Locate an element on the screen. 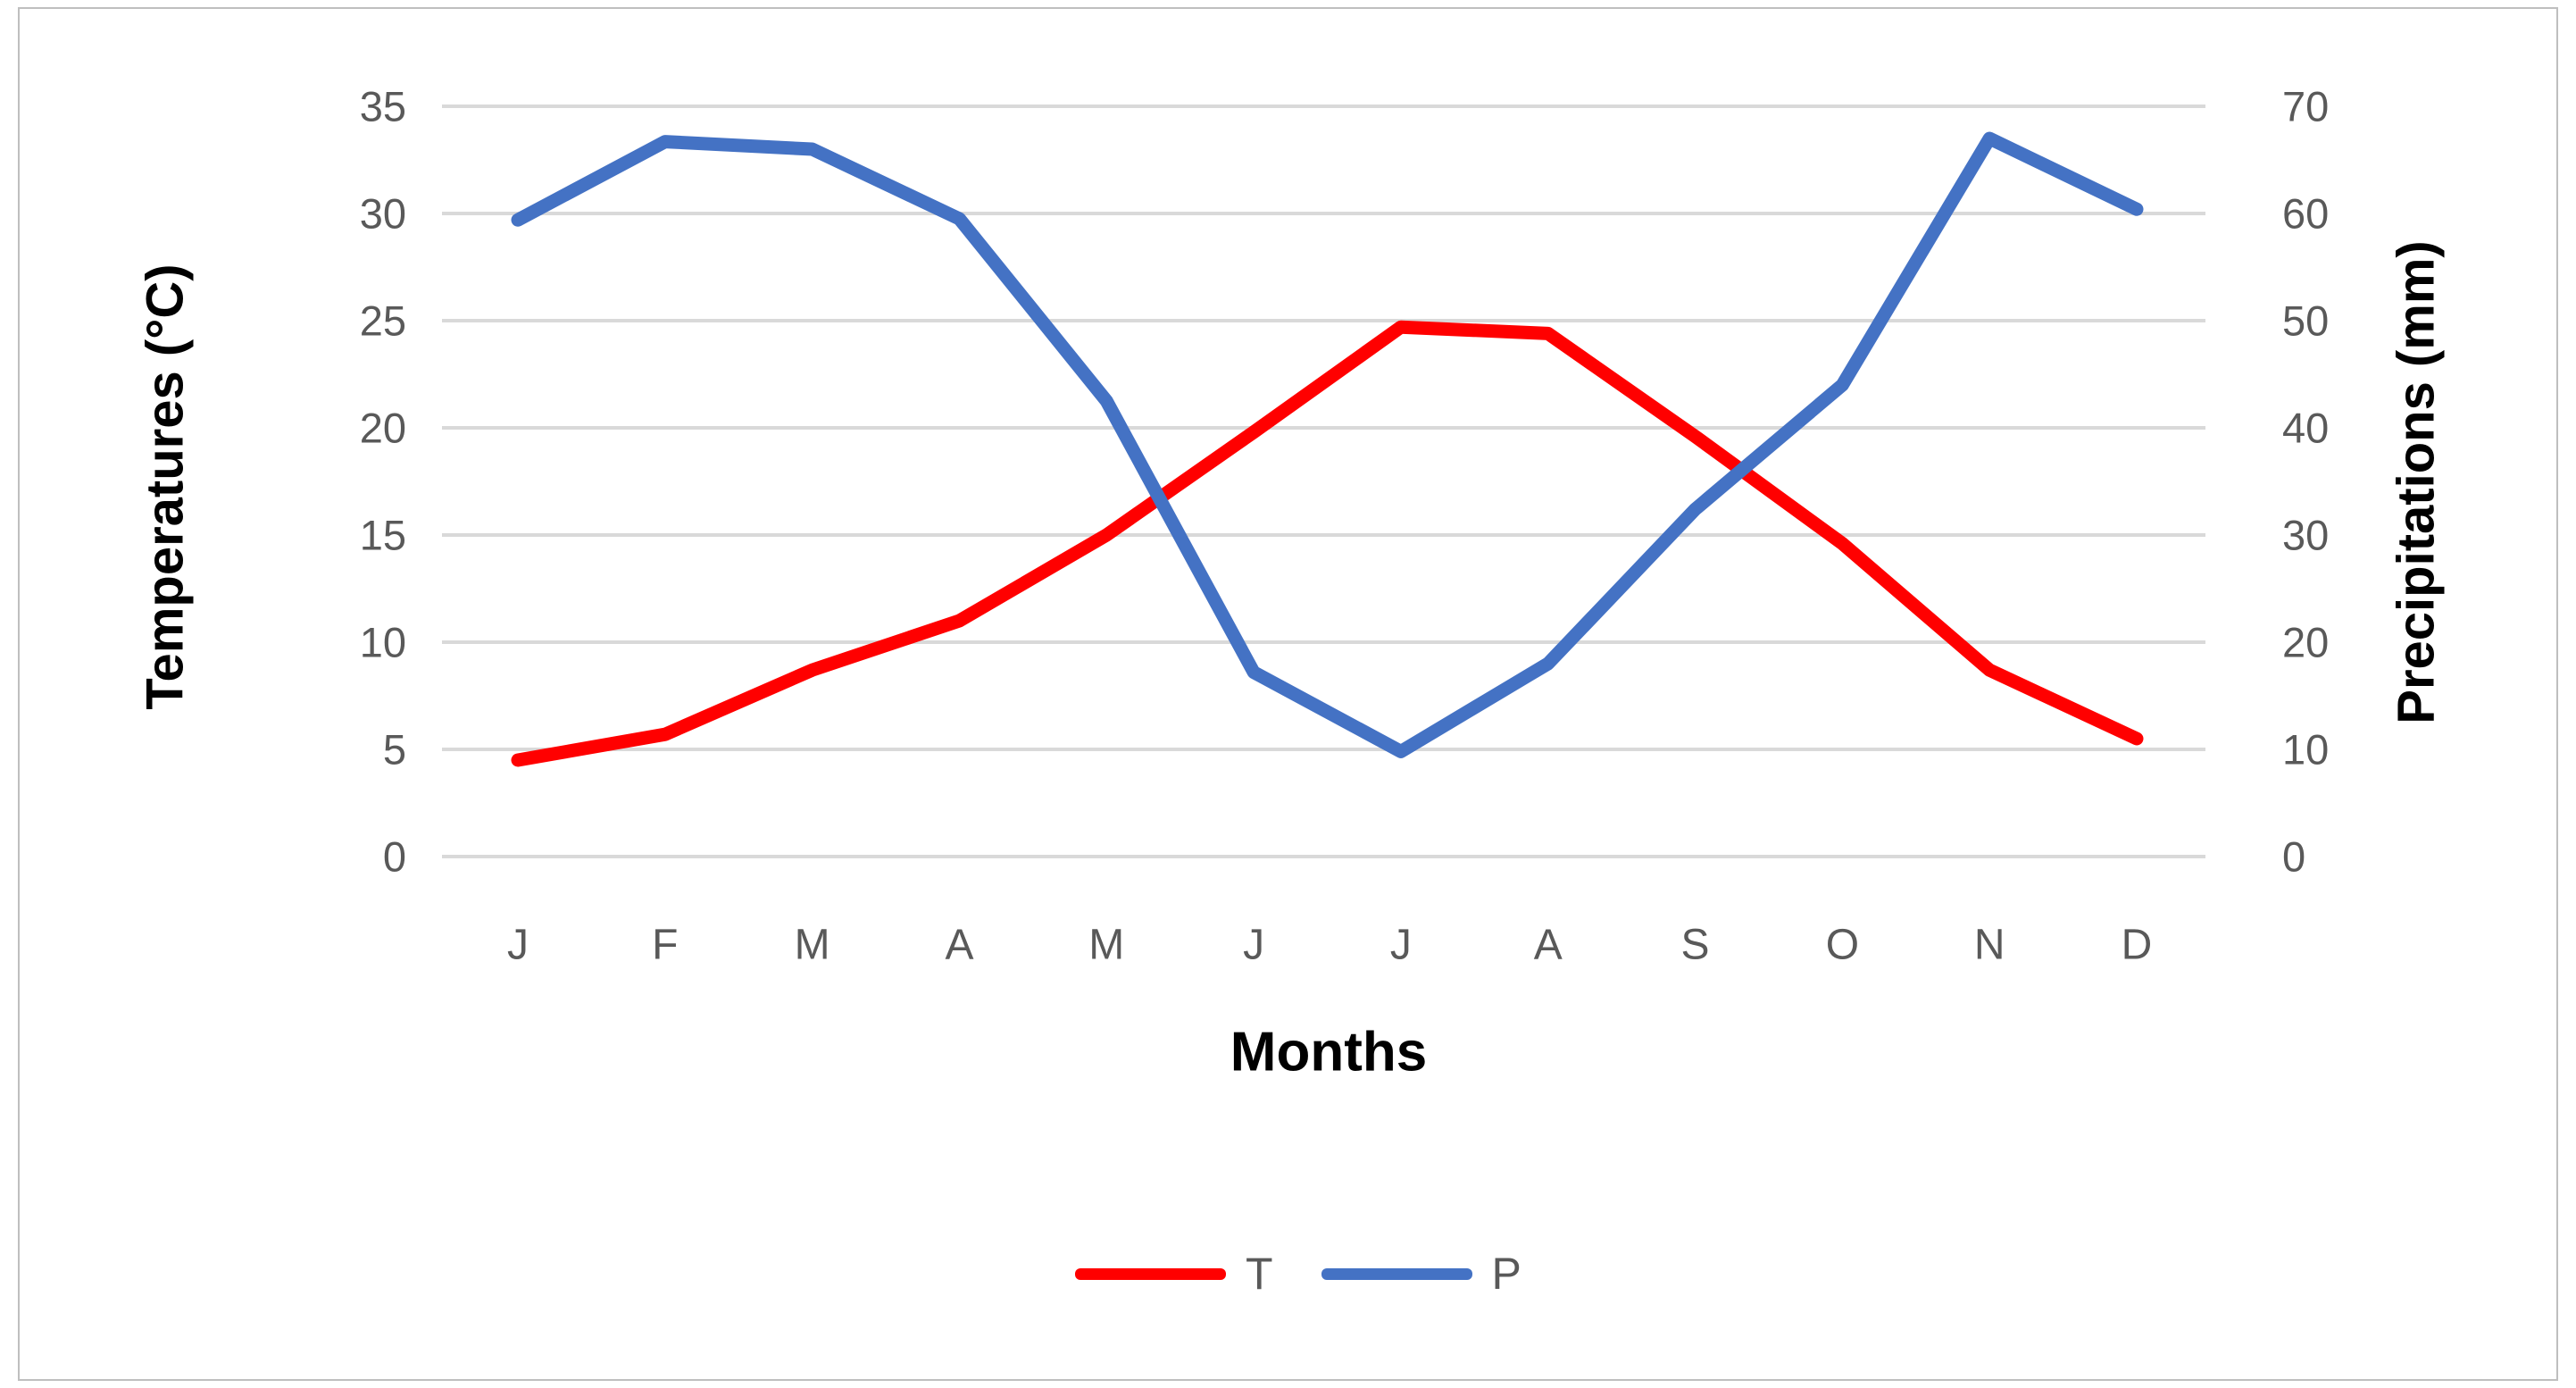  x-axis-tick-label: D is located at coordinates (2137, 946).